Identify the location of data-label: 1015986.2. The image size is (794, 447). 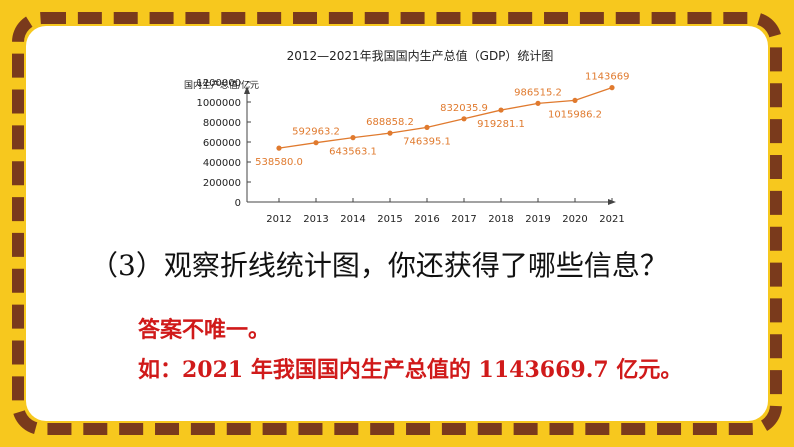
(575, 114).